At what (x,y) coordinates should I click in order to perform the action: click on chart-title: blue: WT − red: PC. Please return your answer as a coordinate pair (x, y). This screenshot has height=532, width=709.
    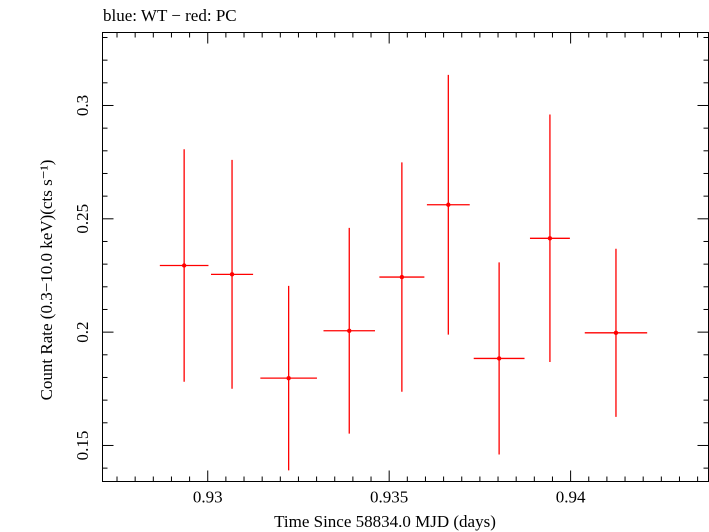
    Looking at the image, I should click on (170, 15).